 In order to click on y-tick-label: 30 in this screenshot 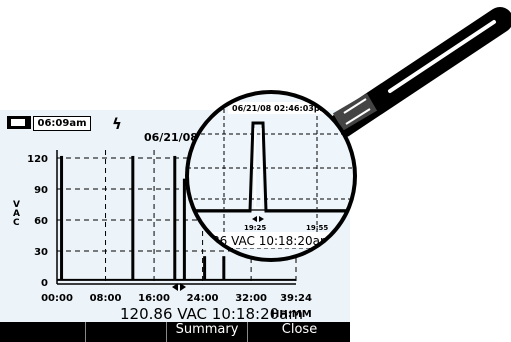, I will do `click(41, 252)`.